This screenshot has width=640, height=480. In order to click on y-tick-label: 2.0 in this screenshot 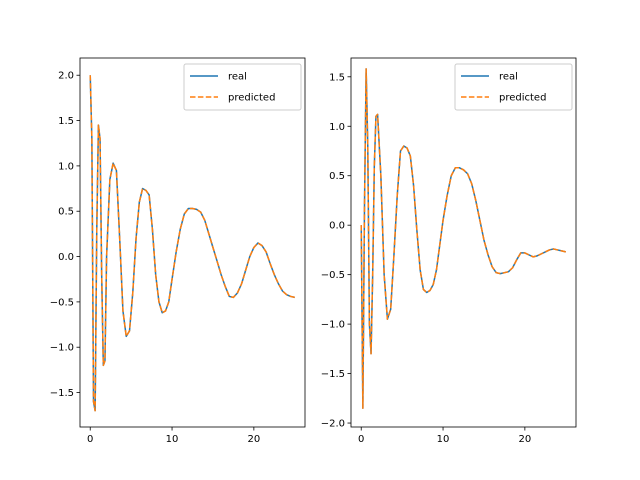, I will do `click(66, 76)`.